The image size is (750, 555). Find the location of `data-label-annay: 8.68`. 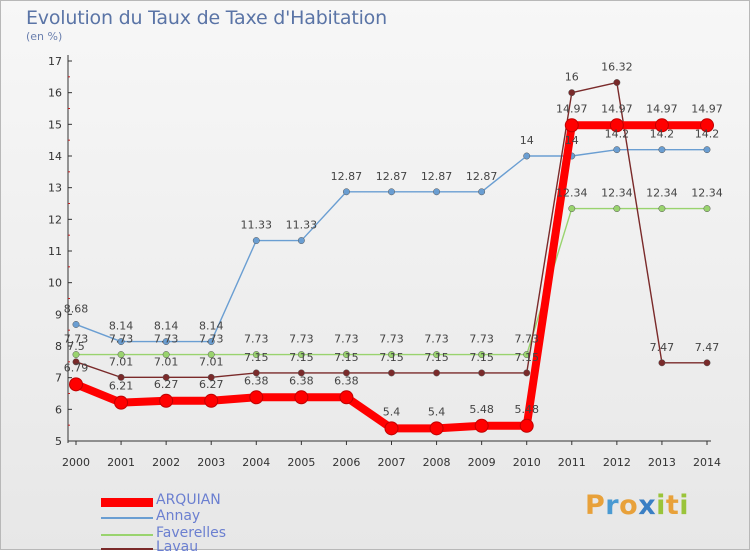

data-label-annay: 8.68 is located at coordinates (76, 308).